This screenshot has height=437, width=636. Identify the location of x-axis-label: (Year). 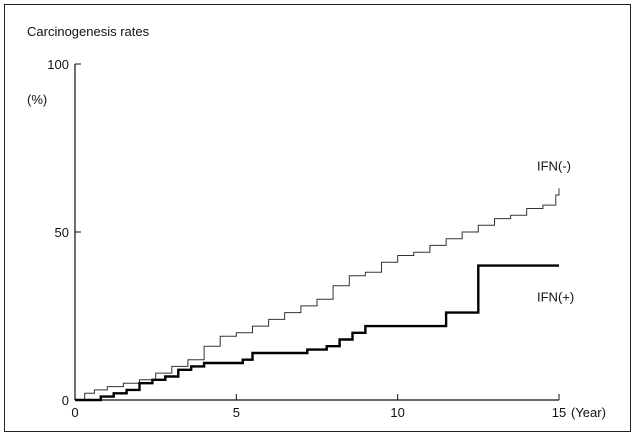
(588, 412).